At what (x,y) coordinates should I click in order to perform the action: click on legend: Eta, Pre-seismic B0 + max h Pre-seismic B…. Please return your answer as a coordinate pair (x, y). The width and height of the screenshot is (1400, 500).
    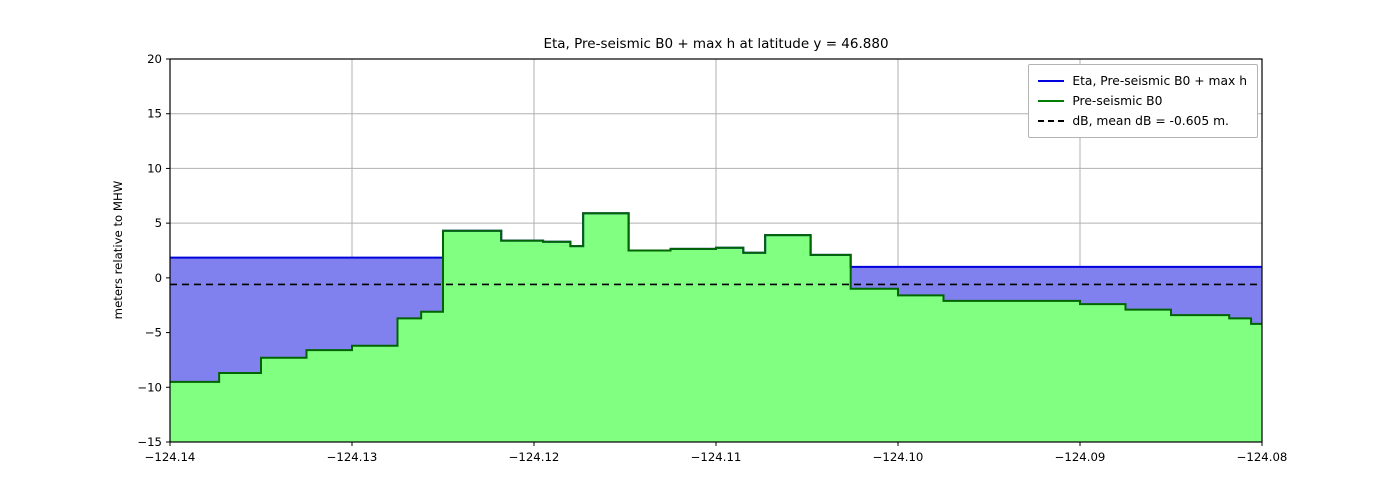
    Looking at the image, I should click on (1143, 101).